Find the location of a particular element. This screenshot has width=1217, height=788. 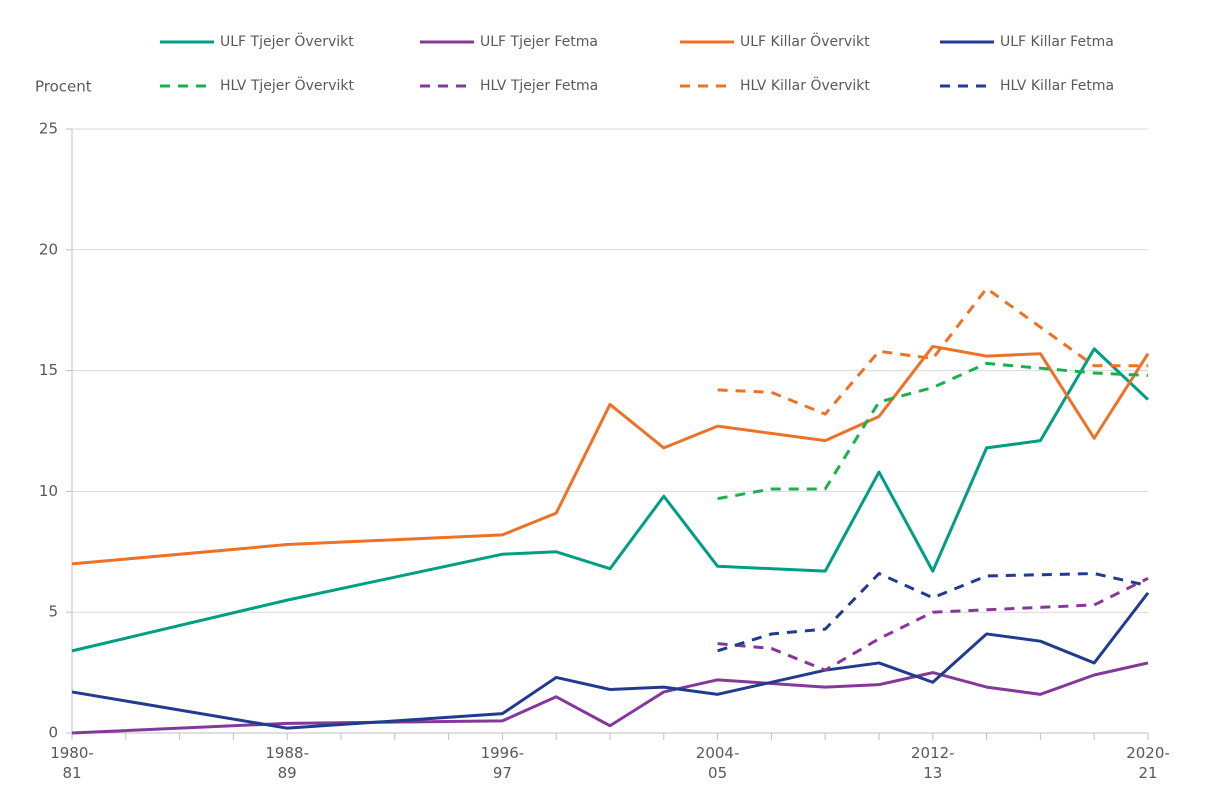

legend-label: HLV Killar Fetma is located at coordinates (1057, 86).